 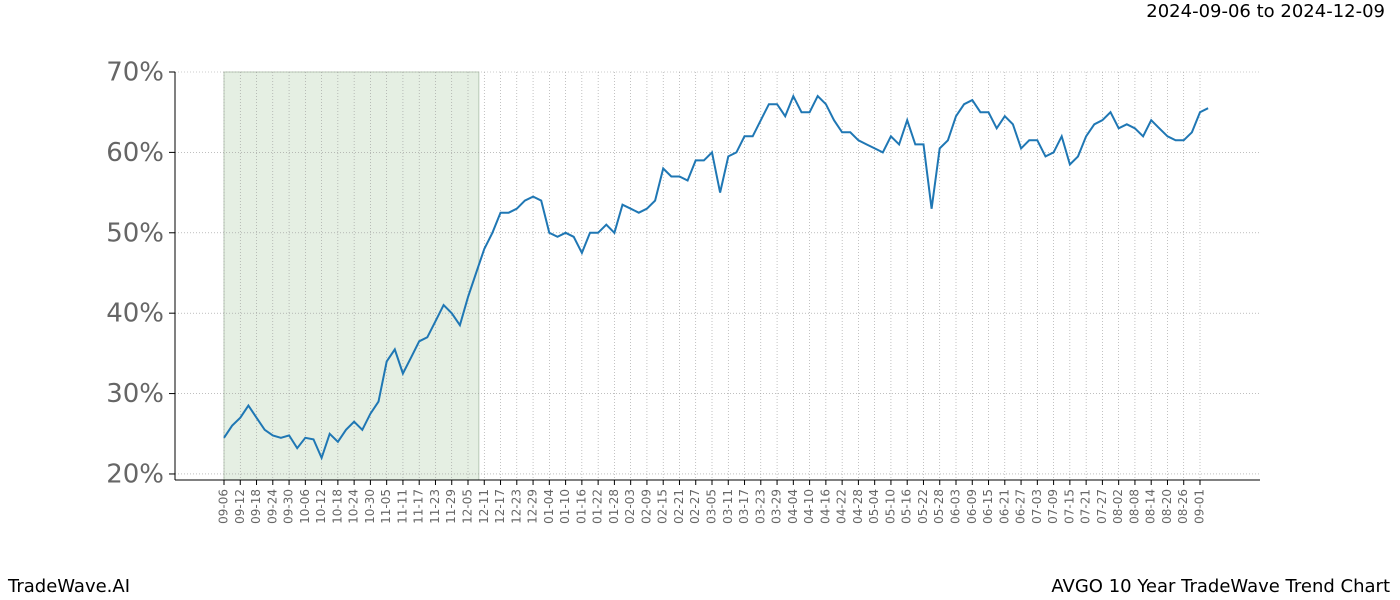 What do you see at coordinates (386, 506) in the screenshot?
I see `x-tick-label: 11-05` at bounding box center [386, 506].